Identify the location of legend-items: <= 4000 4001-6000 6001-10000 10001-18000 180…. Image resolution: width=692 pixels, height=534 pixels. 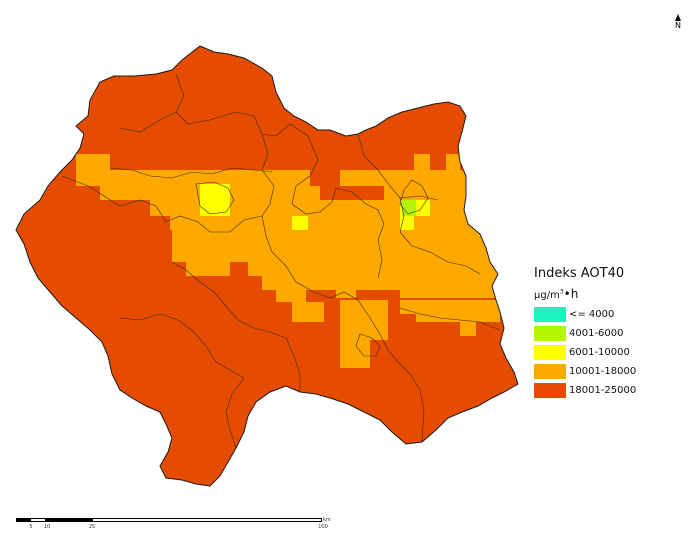
(609, 352).